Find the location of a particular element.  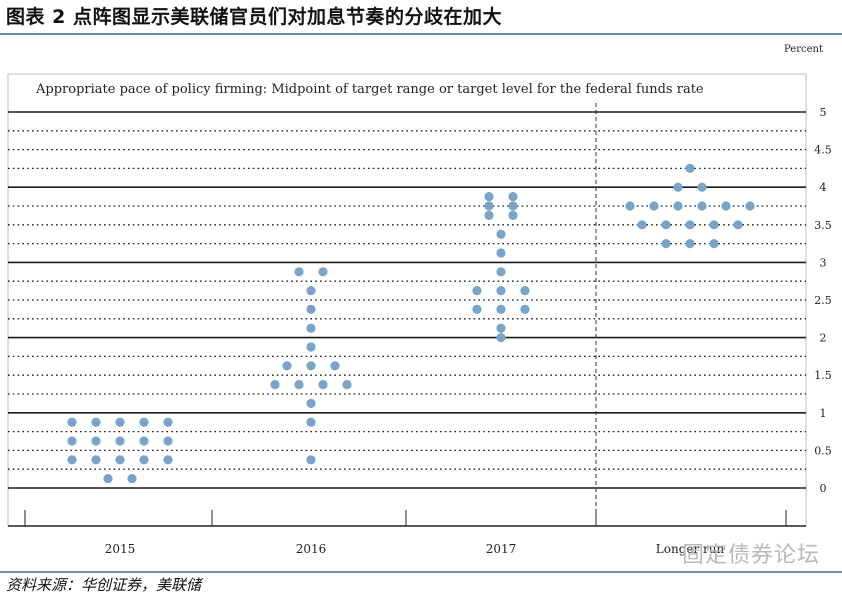

y-tick-label: 0.5 is located at coordinates (823, 450).